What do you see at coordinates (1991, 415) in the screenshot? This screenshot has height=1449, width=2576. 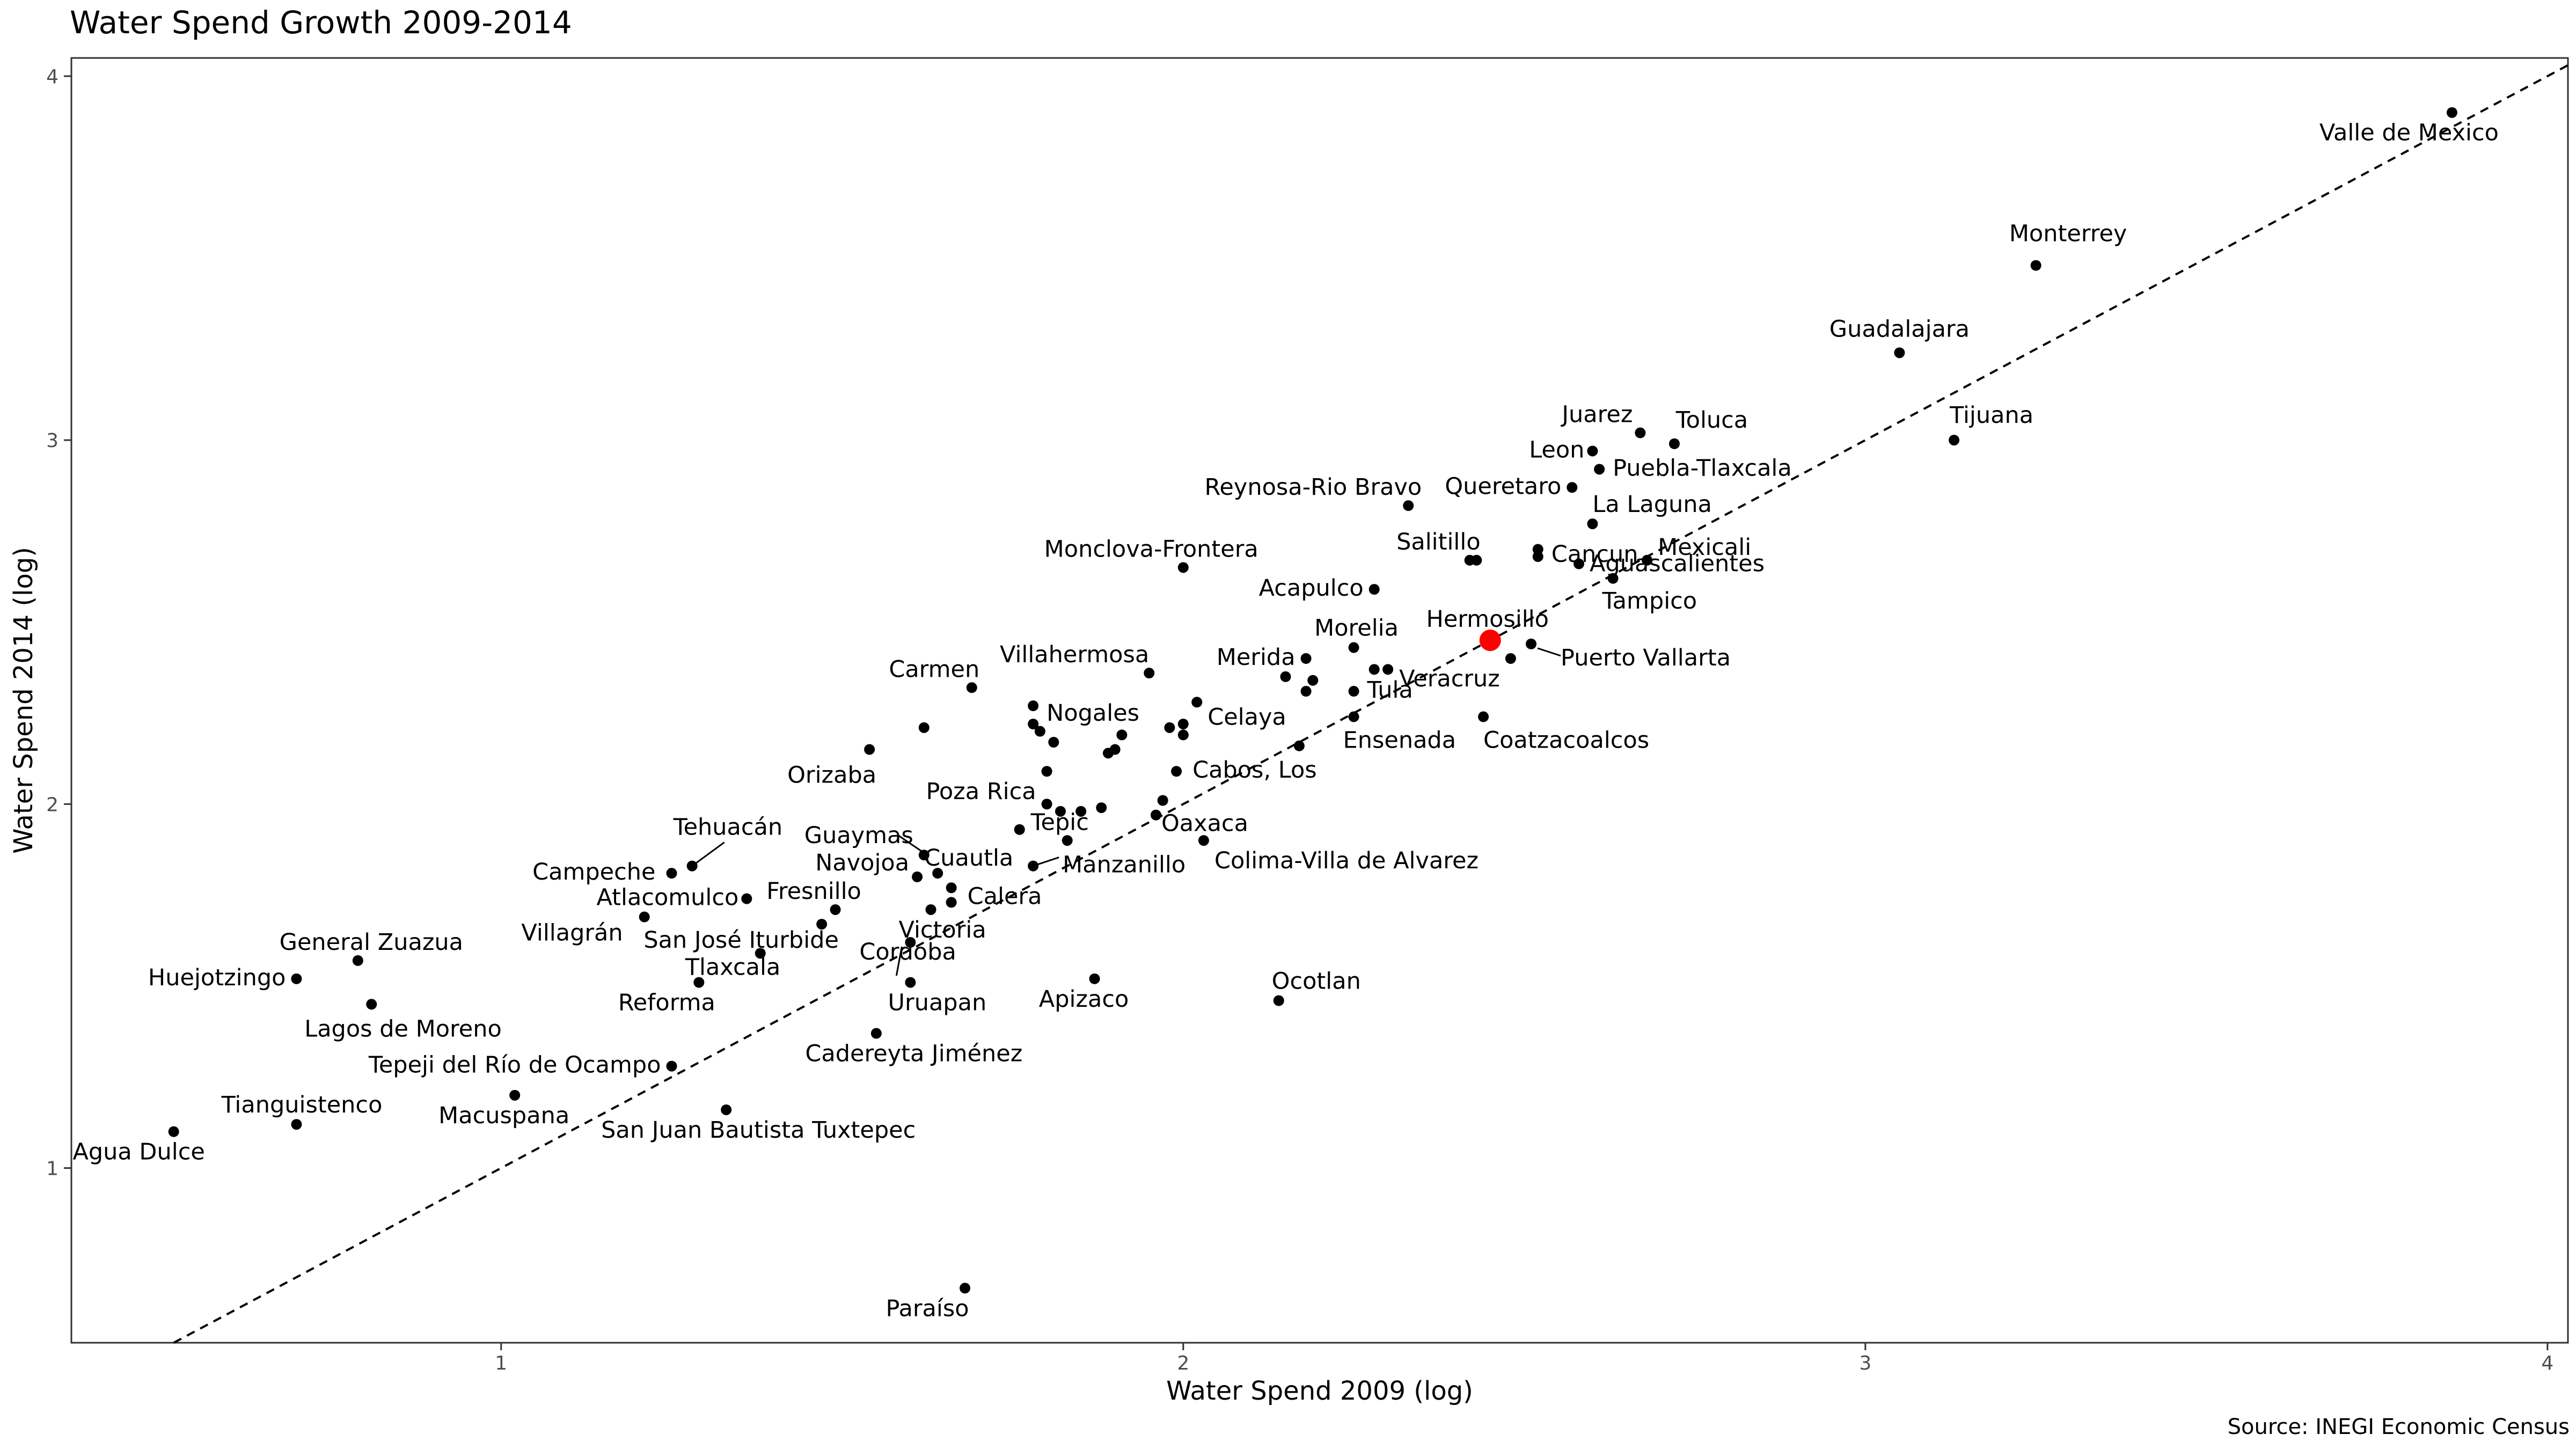 I see `point-label: Tijuana` at bounding box center [1991, 415].